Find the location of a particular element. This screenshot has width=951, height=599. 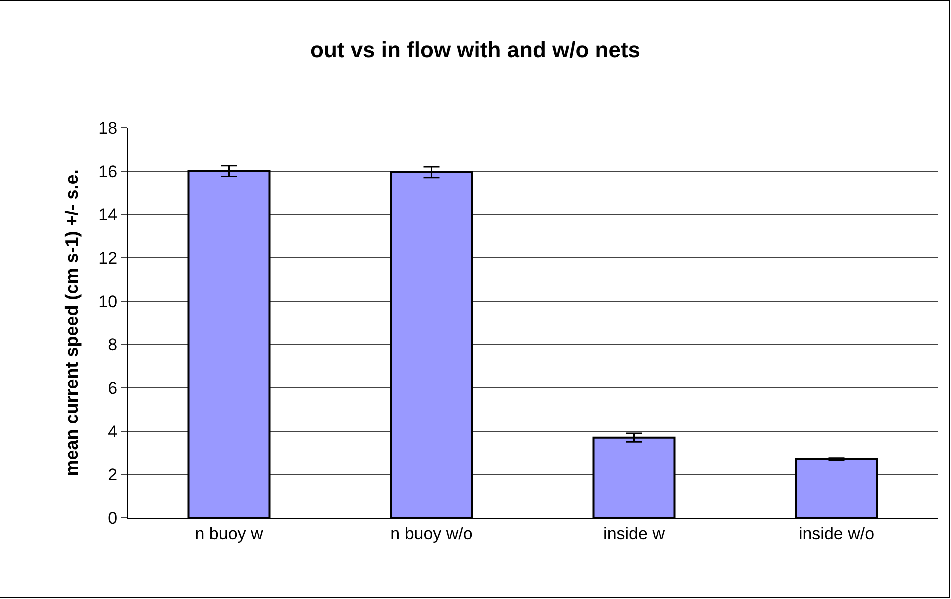

y-tick-label: 14 is located at coordinates (108, 215).